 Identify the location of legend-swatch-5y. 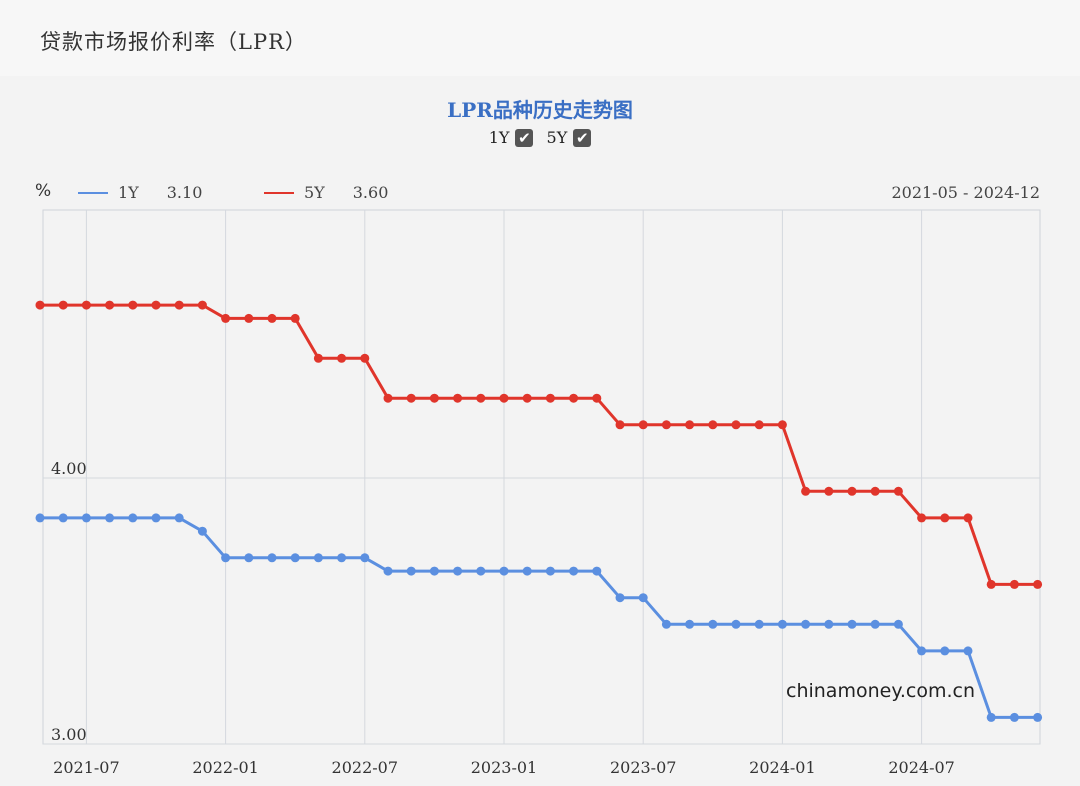
(279, 192).